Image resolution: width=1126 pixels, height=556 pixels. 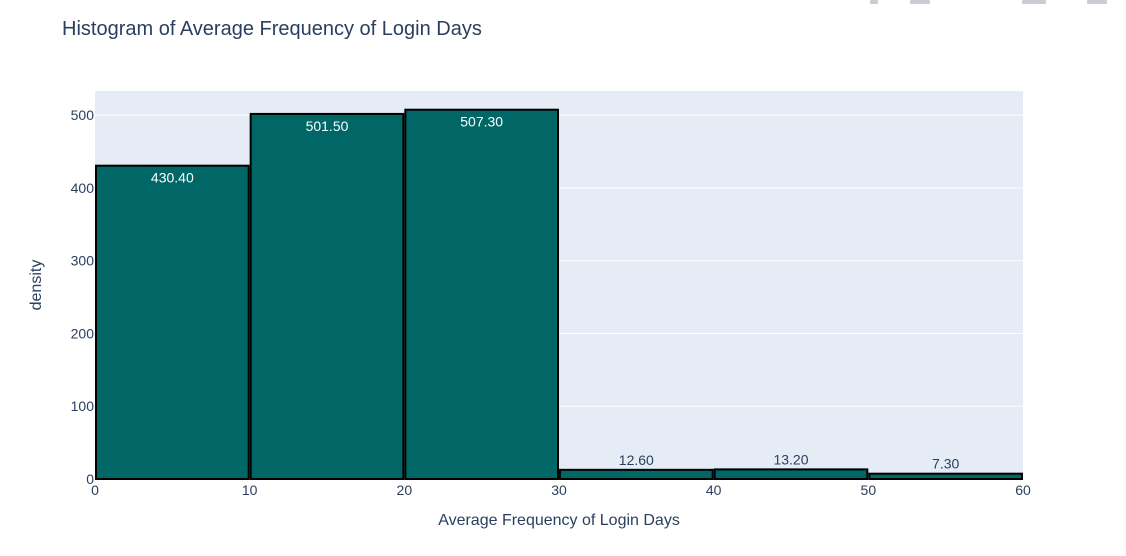 I want to click on y-tick-label: 0, so click(x=90, y=479).